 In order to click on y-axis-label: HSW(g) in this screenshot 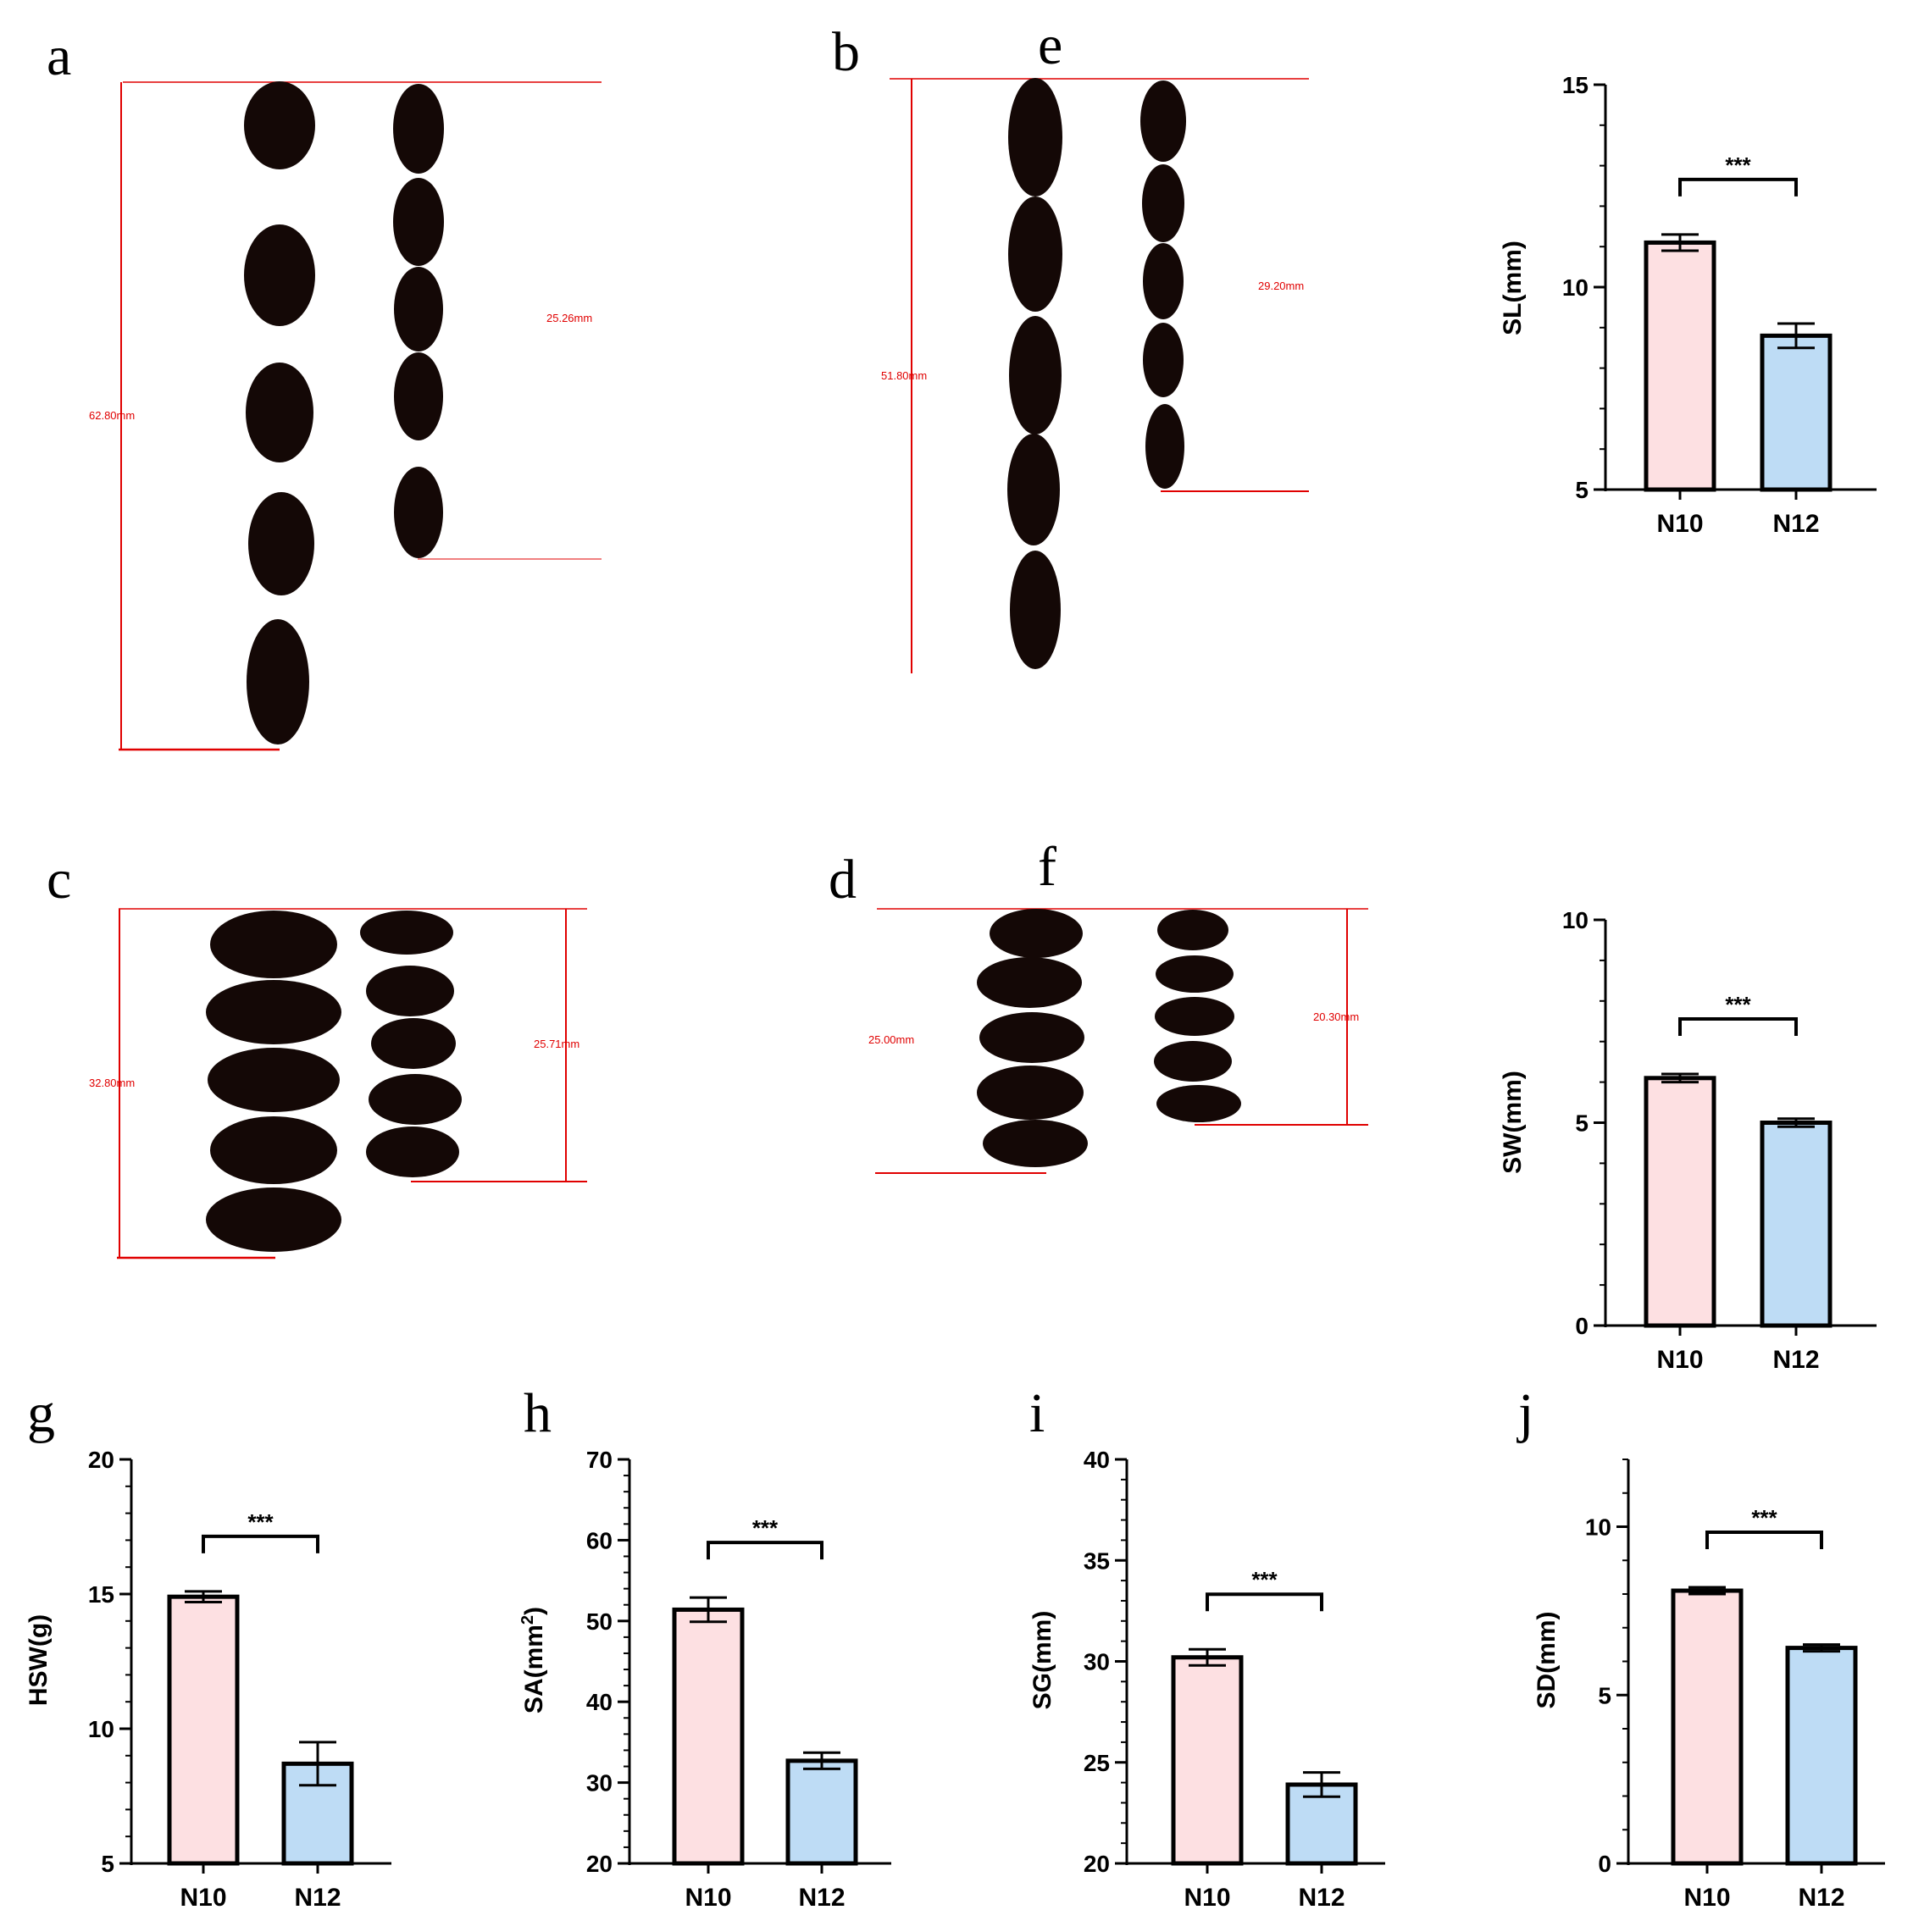, I will do `click(39, 1660)`.